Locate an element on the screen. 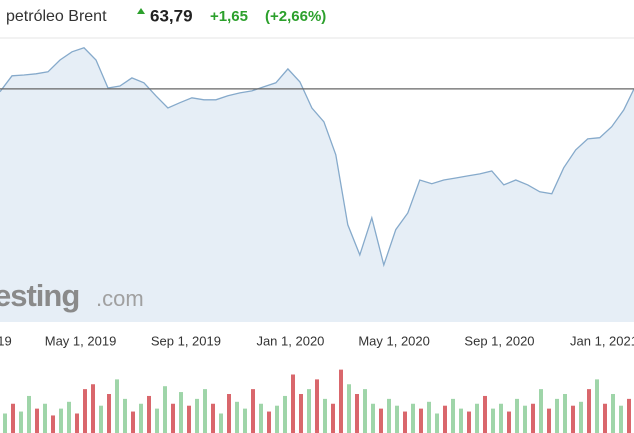  change: +1,65 is located at coordinates (229, 16).